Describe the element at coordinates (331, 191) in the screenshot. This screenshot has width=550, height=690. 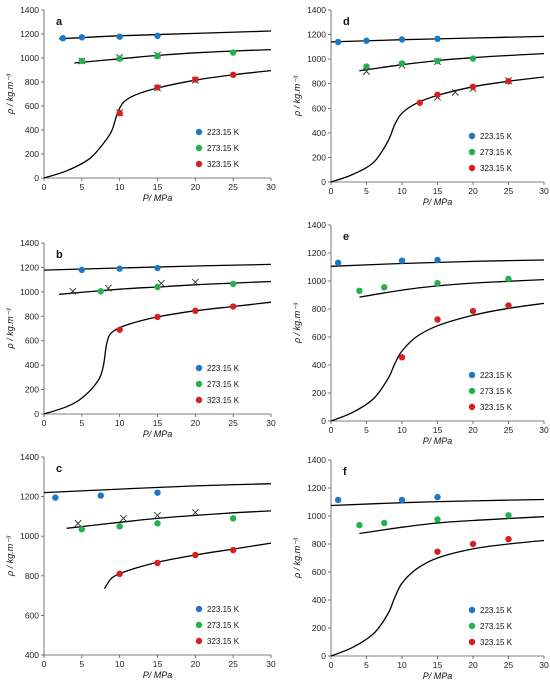
I see `x-tick-label: 0` at that location.